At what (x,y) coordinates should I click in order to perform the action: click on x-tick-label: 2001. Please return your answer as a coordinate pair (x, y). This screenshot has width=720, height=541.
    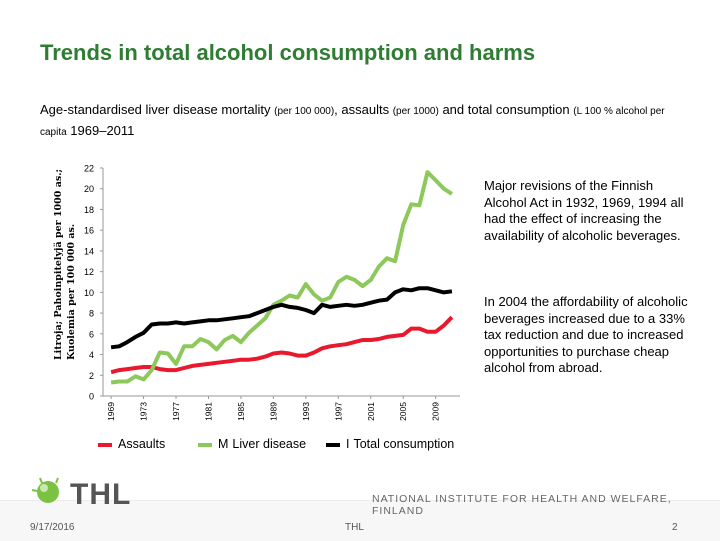
    Looking at the image, I should click on (371, 411).